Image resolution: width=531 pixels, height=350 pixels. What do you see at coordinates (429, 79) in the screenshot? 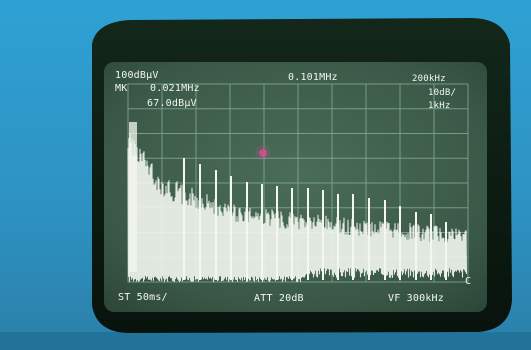
I see `span-value: 200kHz` at bounding box center [429, 79].